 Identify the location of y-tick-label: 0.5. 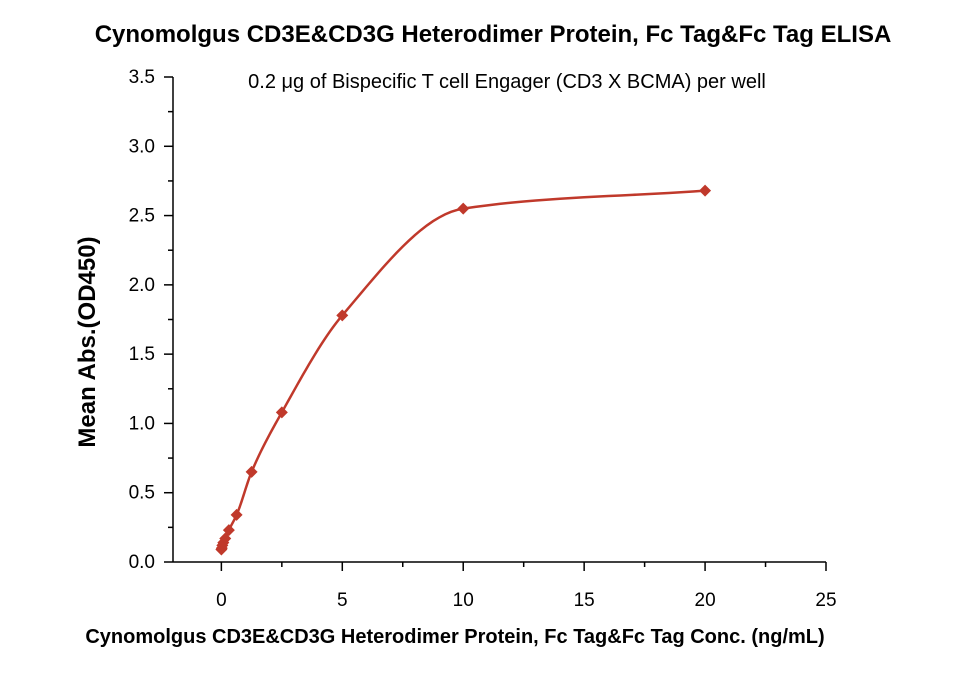
(142, 493).